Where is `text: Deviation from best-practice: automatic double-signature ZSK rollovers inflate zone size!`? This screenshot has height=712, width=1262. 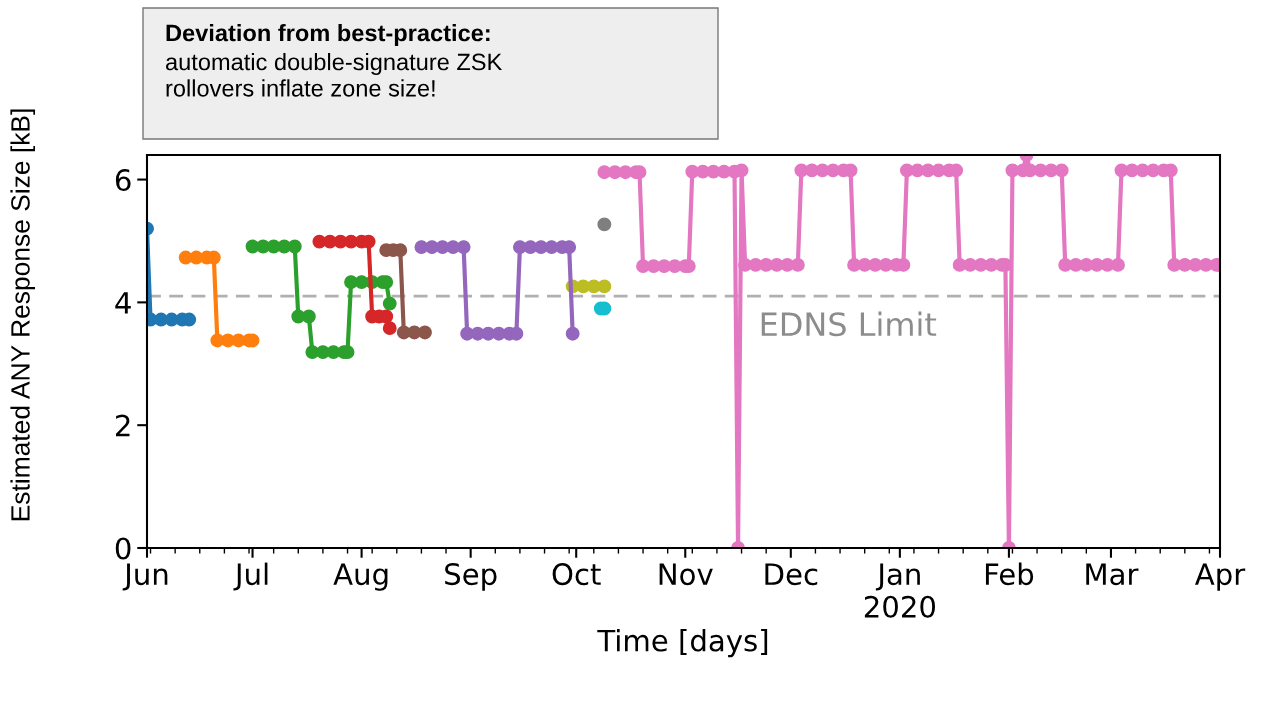
text: Deviation from best-practice: automatic double-signature ZSK rollovers inflate zone size! is located at coordinates (334, 60).